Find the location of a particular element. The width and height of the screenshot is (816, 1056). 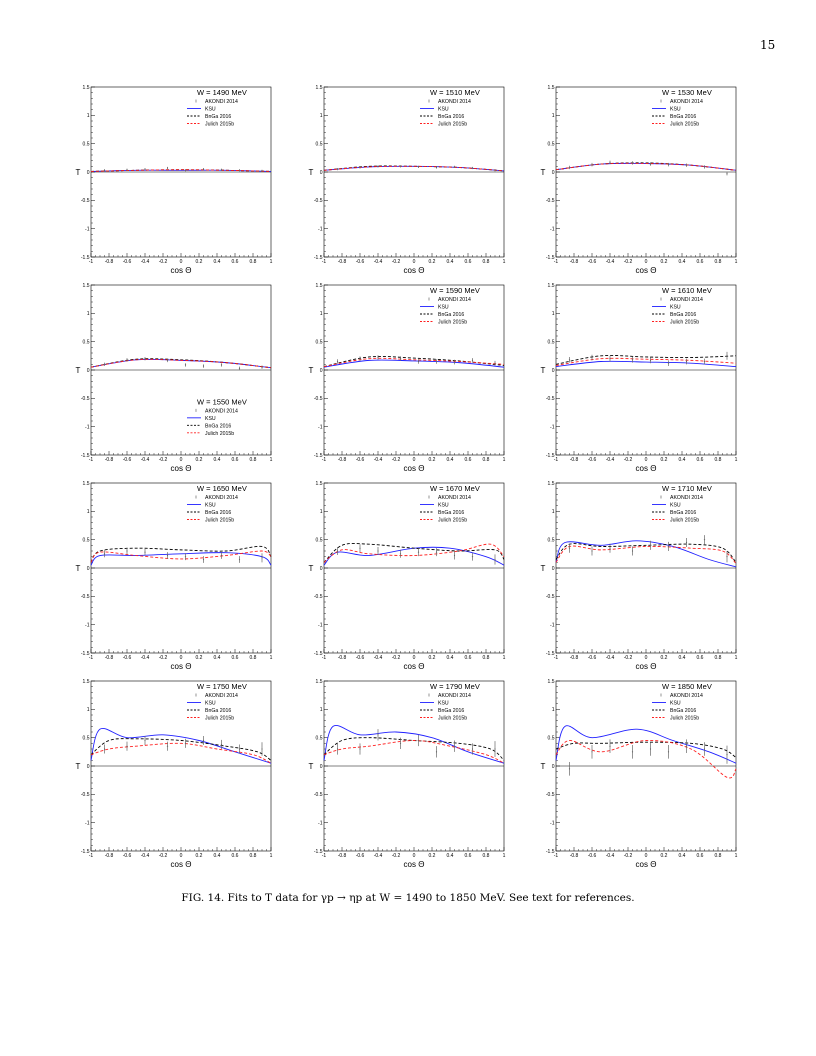

y-tick-label: -1 is located at coordinates (87, 229).